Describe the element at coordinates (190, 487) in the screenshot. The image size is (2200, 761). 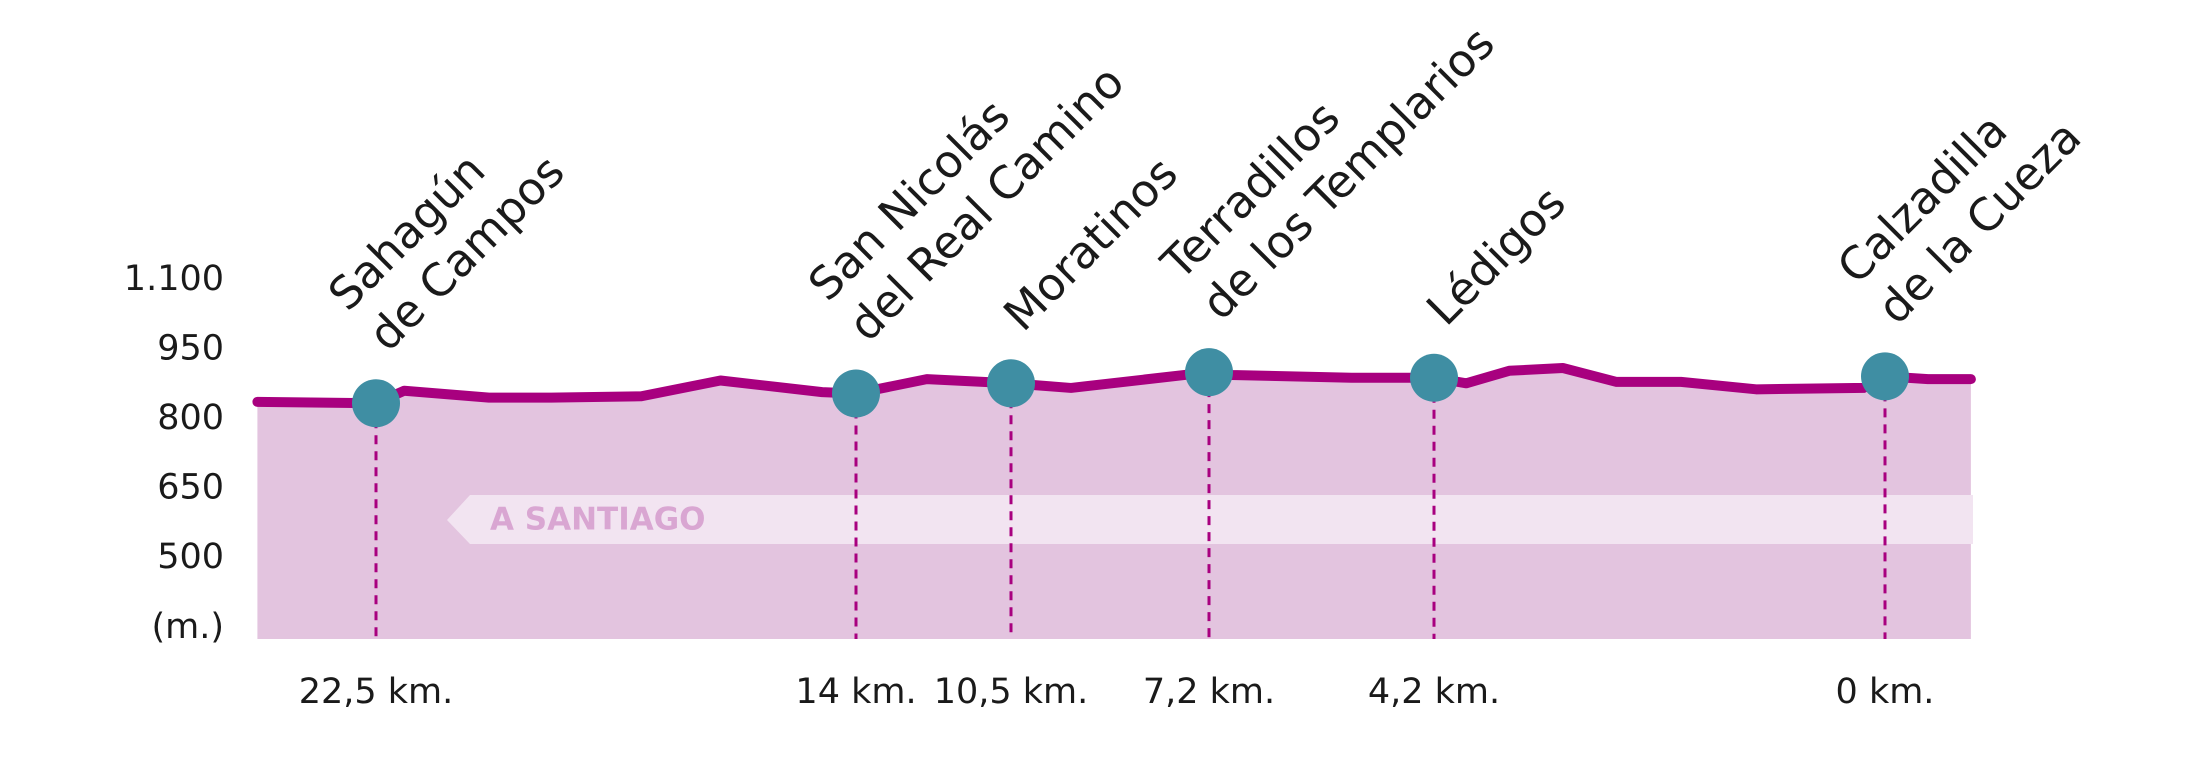
I see `y-tick-label: 650` at that location.